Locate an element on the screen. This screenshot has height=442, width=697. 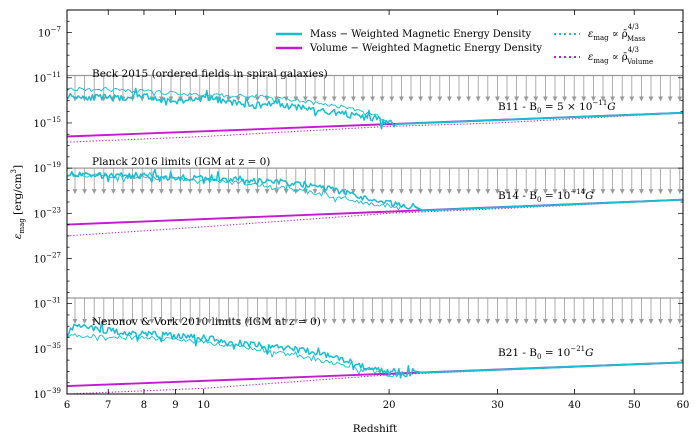
b14-mass-weighted-line is located at coordinates (241, 189).